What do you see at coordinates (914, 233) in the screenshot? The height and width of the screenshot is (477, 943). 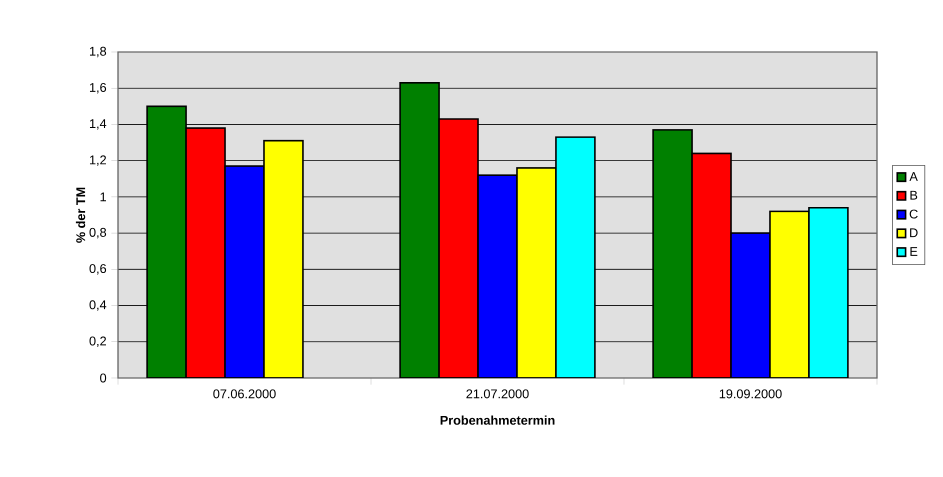 I see `legend-label: D` at bounding box center [914, 233].